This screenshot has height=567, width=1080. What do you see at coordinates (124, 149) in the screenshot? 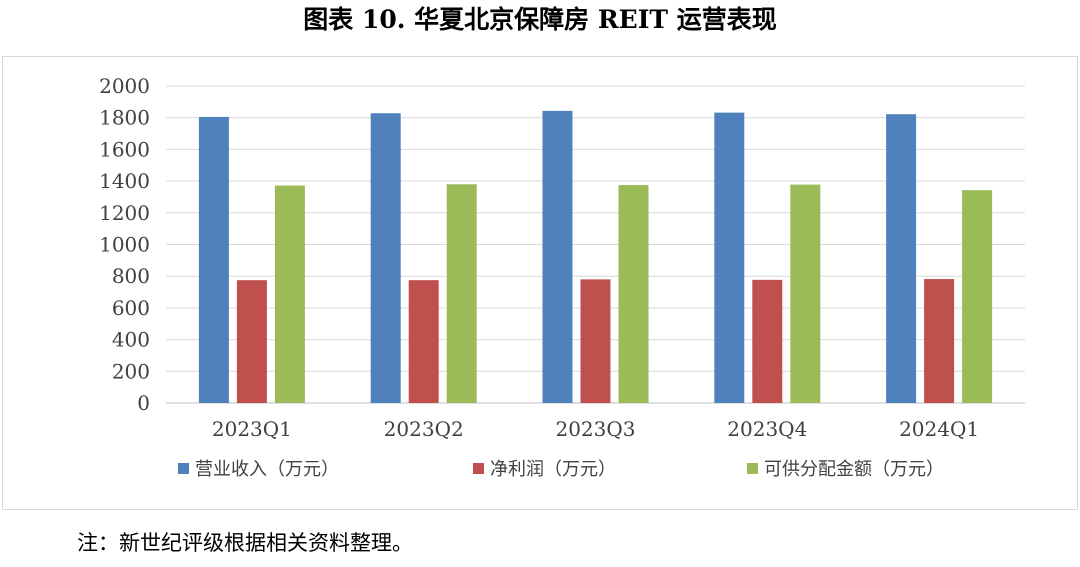
I see `y-tick-label: 1600` at bounding box center [124, 149].